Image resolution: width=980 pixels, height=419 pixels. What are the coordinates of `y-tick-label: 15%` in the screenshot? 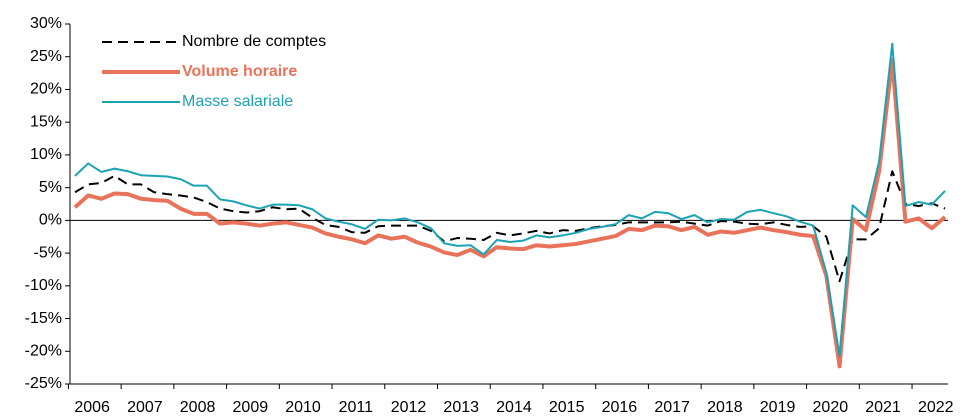 It's located at (46, 121).